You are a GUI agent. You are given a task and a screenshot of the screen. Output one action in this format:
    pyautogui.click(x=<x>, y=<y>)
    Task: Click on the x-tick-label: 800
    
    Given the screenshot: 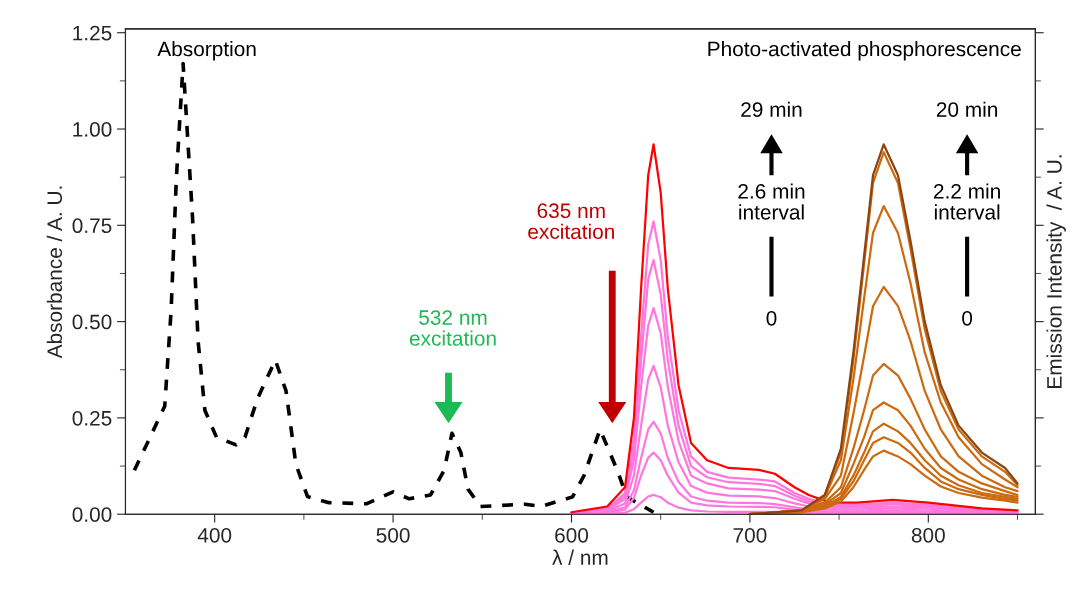 What is the action you would take?
    pyautogui.click(x=928, y=535)
    